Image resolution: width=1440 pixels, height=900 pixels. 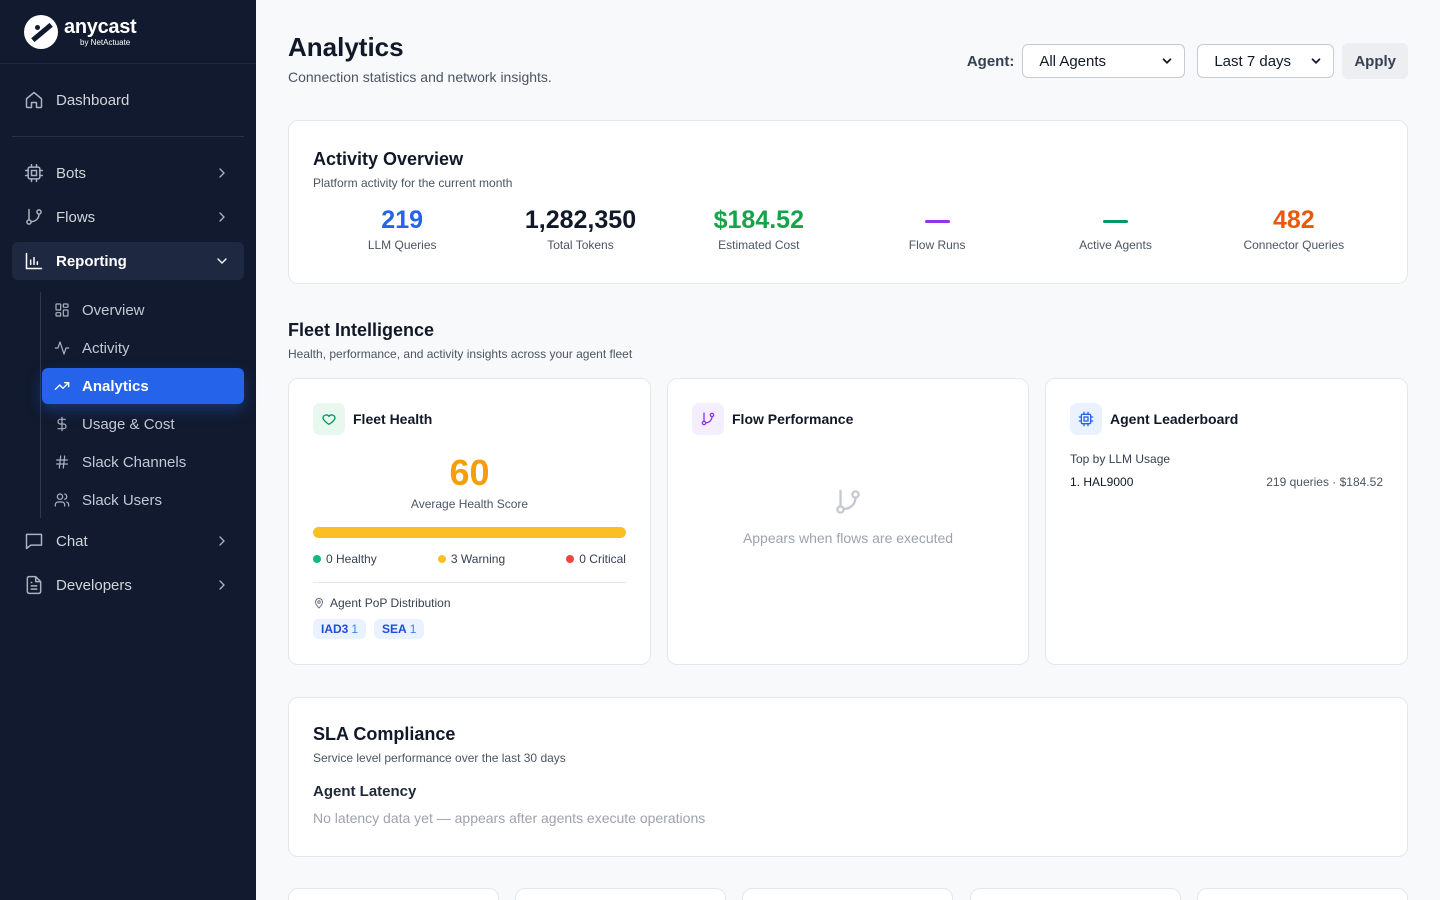 I want to click on chat-icon, so click(x=34, y=541).